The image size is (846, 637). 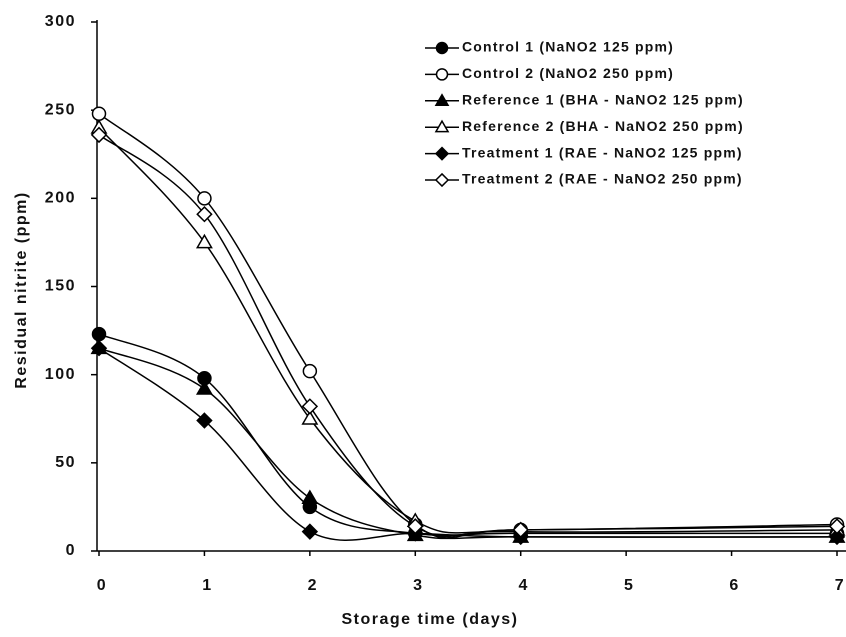 I want to click on y-tick-label: 250, so click(x=60, y=109).